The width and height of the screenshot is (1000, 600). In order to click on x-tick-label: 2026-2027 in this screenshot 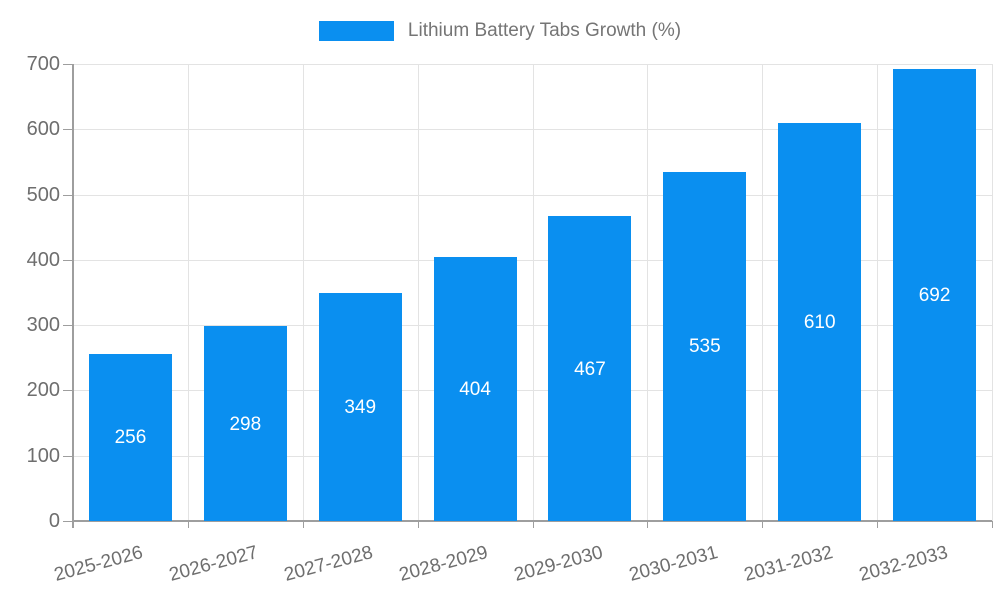, I will do `click(214, 564)`.